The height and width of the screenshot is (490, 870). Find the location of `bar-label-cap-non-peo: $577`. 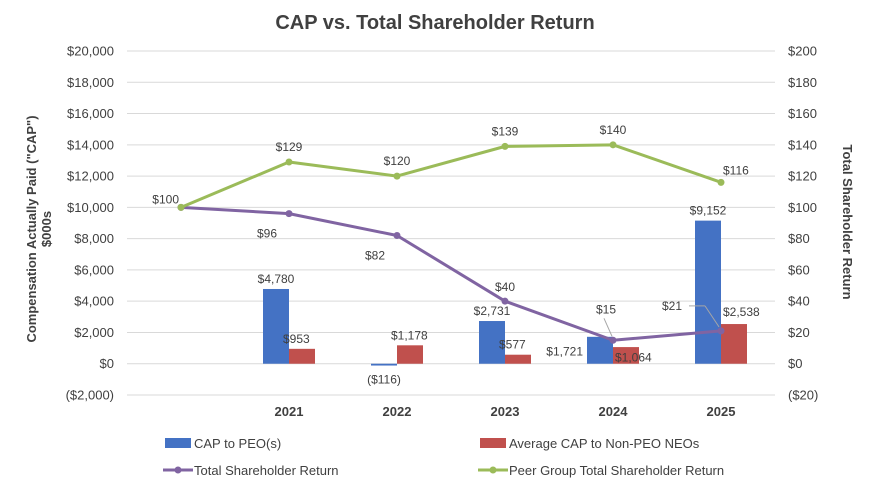

bar-label-cap-non-peo: $577 is located at coordinates (512, 345).